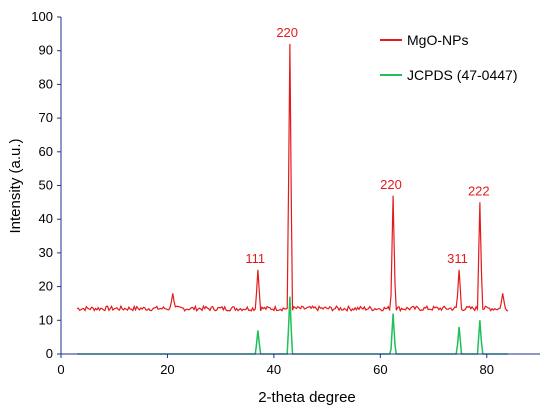 This screenshot has width=550, height=408. Describe the element at coordinates (46, 83) in the screenshot. I see `y-tick-label: 80` at that location.